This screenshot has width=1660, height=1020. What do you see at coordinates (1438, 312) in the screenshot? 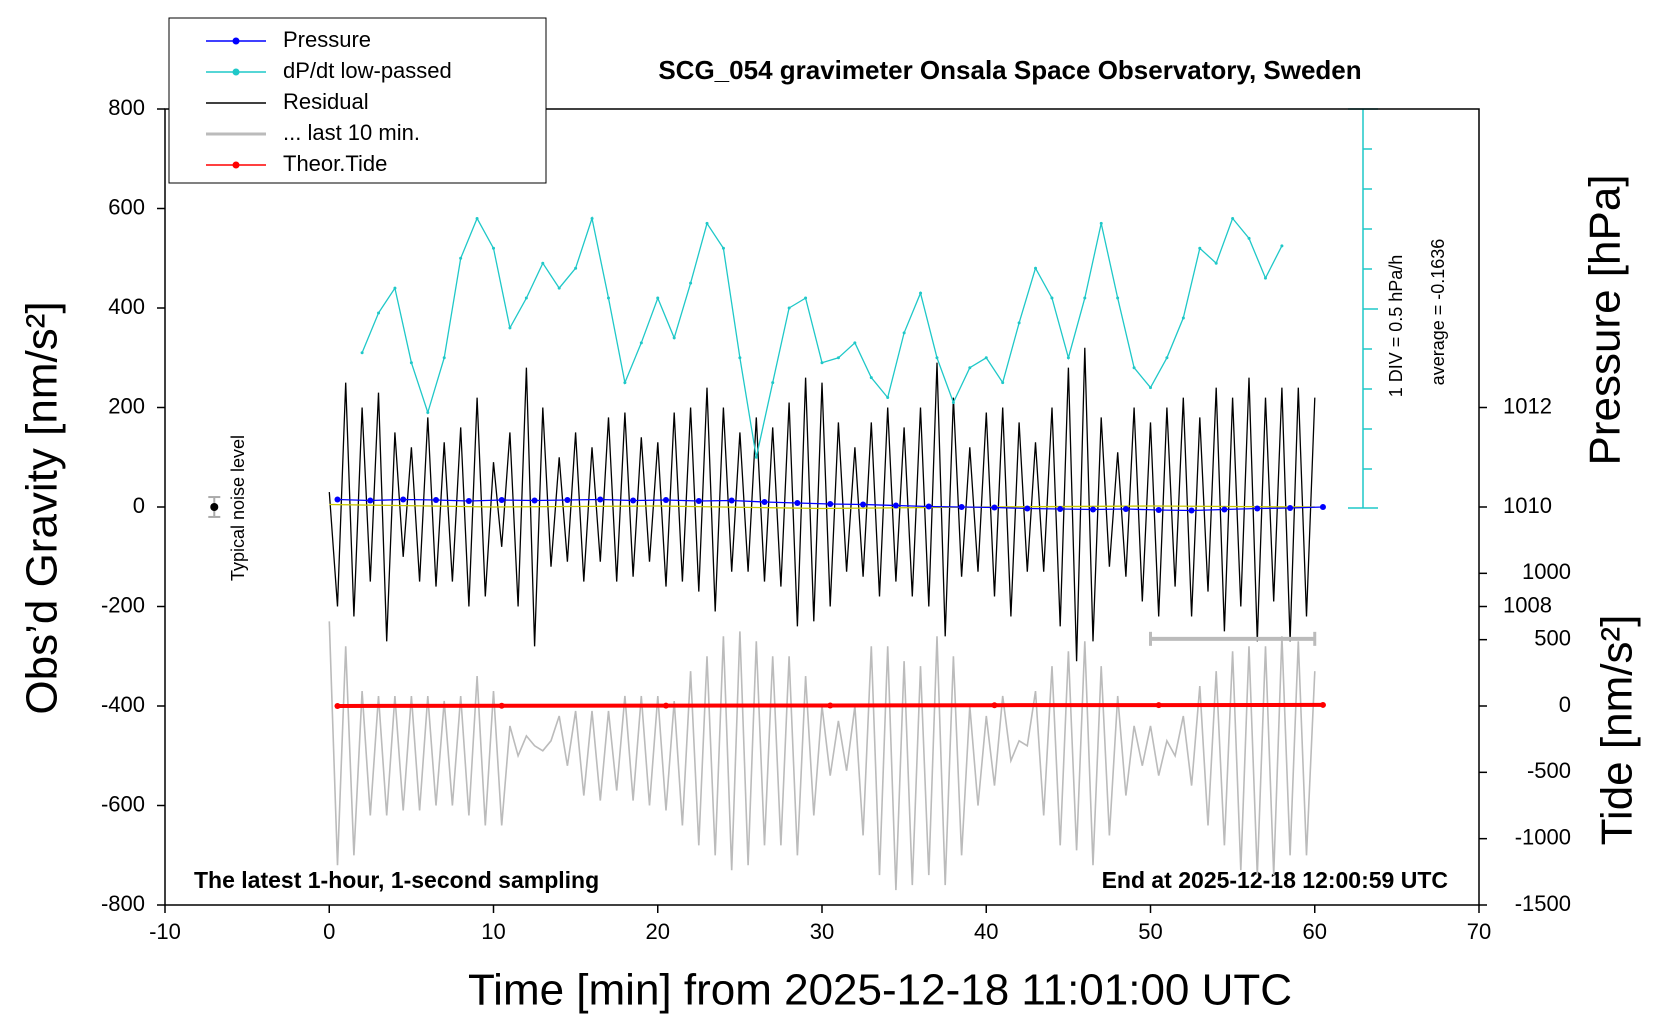
I see `annotation: average = -0.1636` at bounding box center [1438, 312].